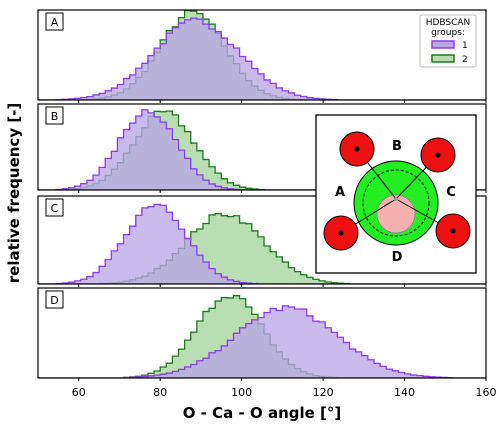 The image size is (496, 426). Describe the element at coordinates (448, 23) in the screenshot. I see `legend-title-line1: HDBSCAN` at that location.